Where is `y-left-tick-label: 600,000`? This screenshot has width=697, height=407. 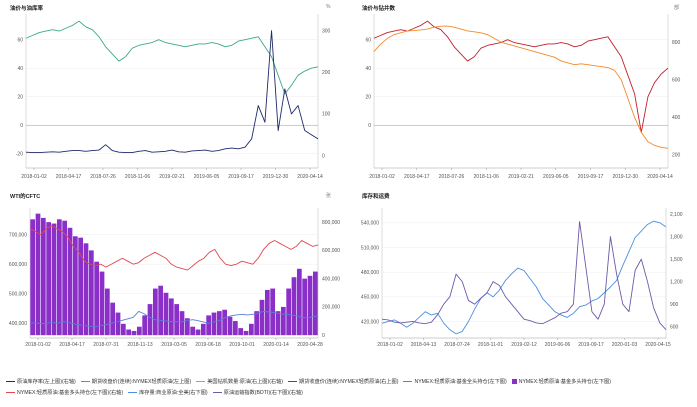 y-left-tick-label: 600,000 is located at coordinates (18, 265).